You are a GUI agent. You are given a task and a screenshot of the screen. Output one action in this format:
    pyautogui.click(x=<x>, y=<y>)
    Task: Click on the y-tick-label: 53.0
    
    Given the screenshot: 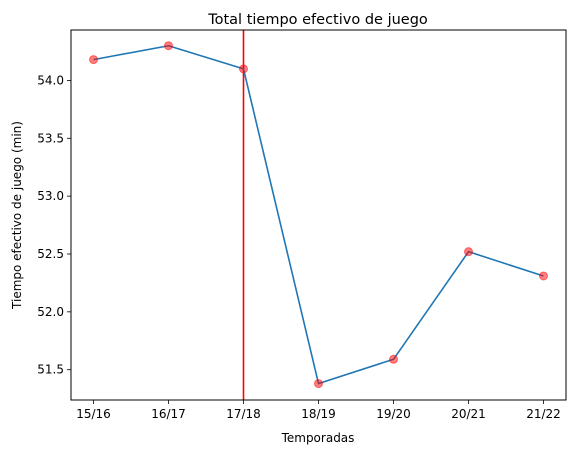 What is the action you would take?
    pyautogui.click(x=50, y=196)
    